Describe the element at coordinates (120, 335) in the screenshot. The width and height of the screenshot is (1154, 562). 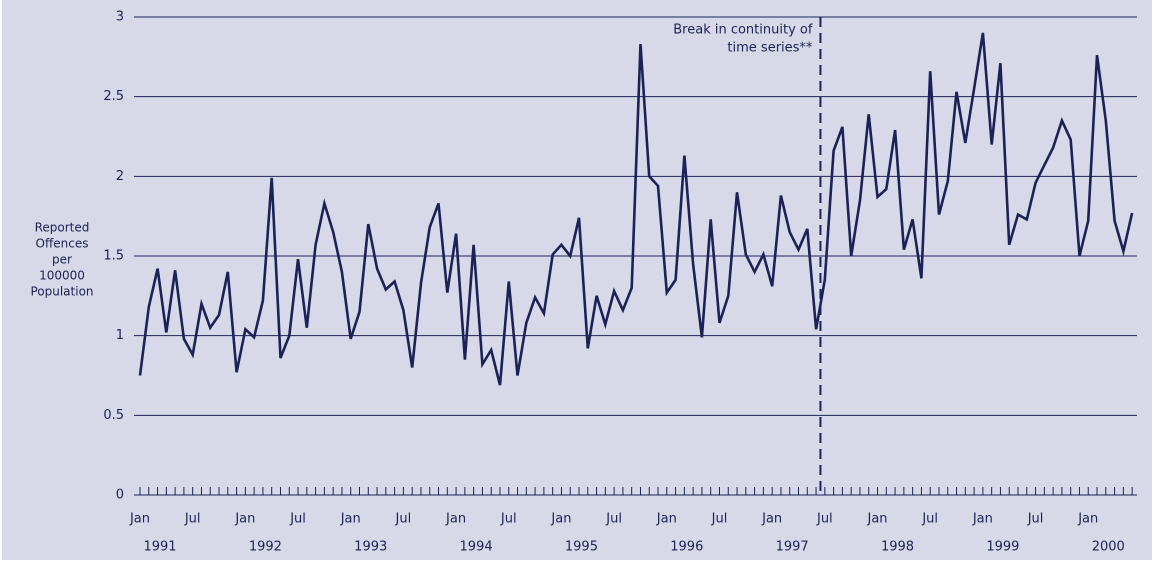
I see `y-tick-label: 1` at that location.